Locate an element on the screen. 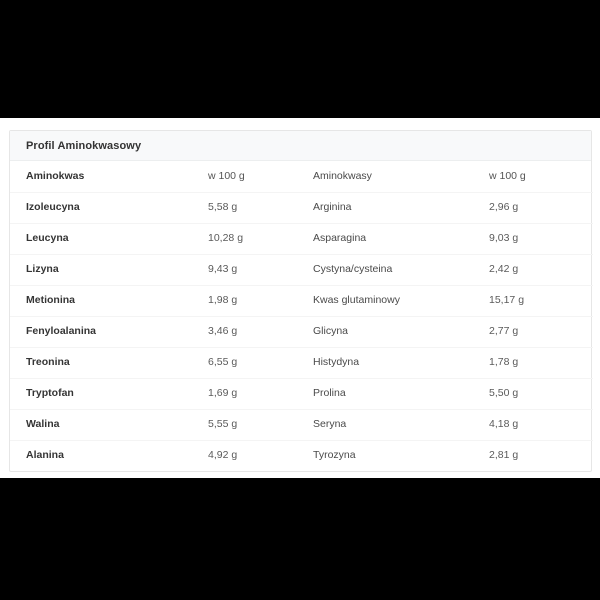 The image size is (600, 600). row-left-label: Fenyloalanina is located at coordinates (109, 332).